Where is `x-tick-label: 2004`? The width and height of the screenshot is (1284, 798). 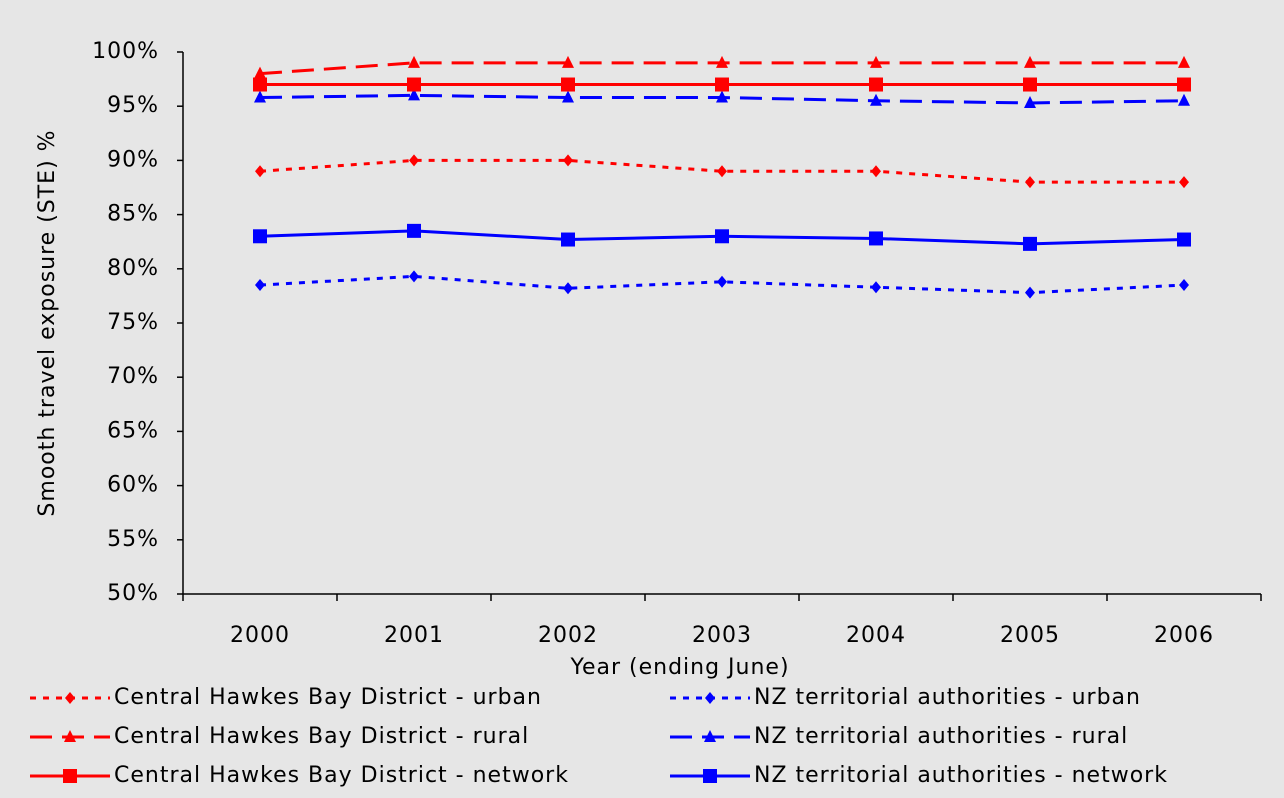
x-tick-label: 2004 is located at coordinates (876, 635).